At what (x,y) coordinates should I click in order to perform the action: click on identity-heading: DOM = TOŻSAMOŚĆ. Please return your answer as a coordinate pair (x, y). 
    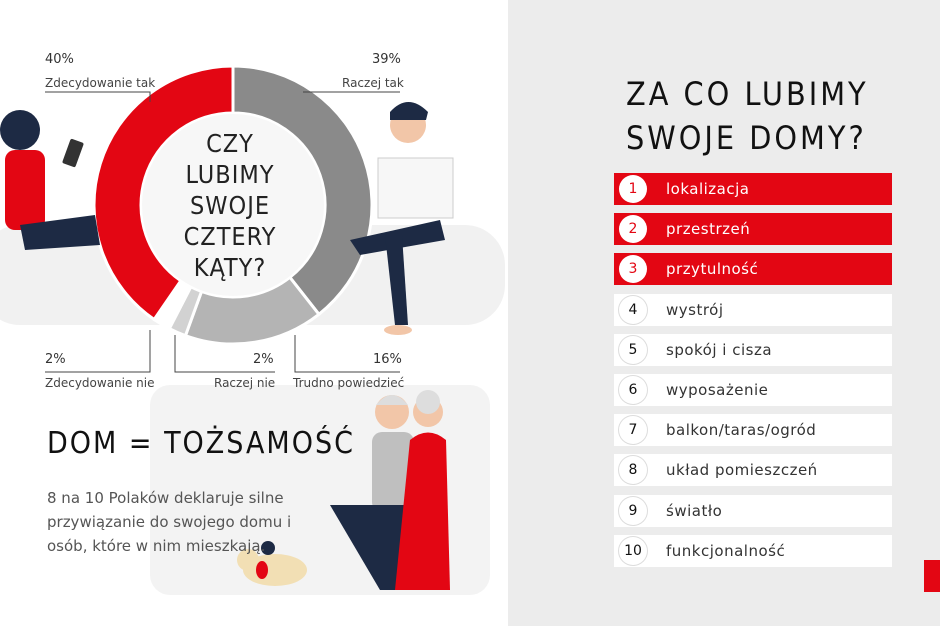
    Looking at the image, I should click on (201, 443).